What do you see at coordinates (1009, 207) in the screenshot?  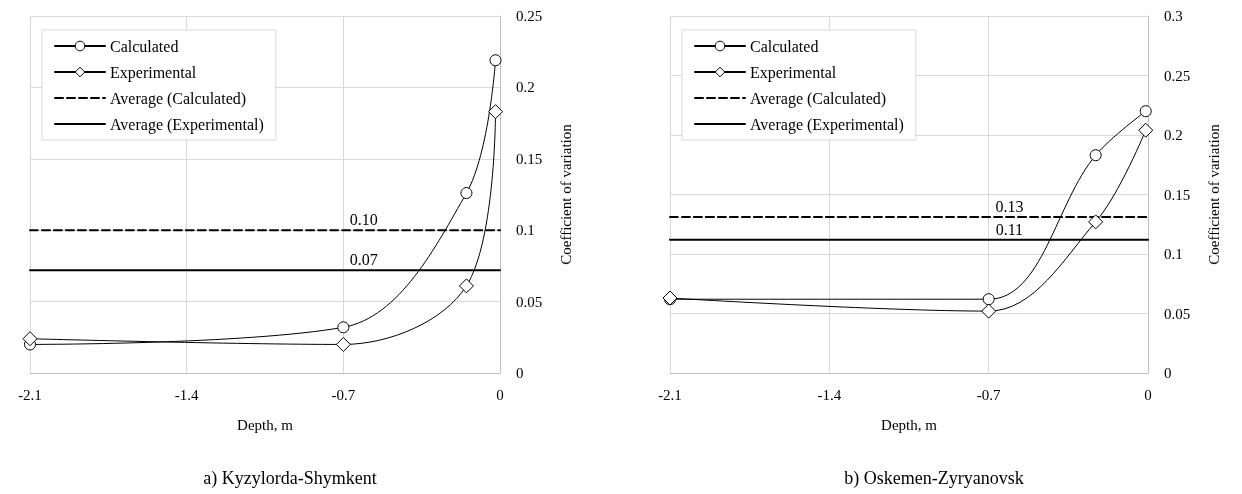 I see `annotation: 0.13` at bounding box center [1009, 207].